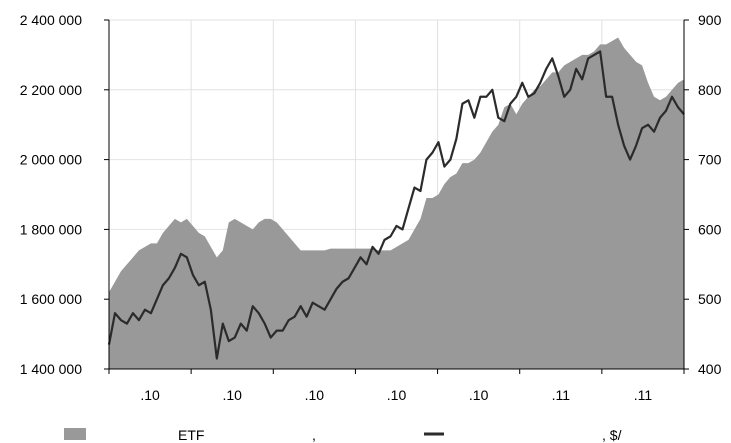 This screenshot has width=731, height=443. What do you see at coordinates (710, 229) in the screenshot?
I see `y-tick-label-right: 600` at bounding box center [710, 229].